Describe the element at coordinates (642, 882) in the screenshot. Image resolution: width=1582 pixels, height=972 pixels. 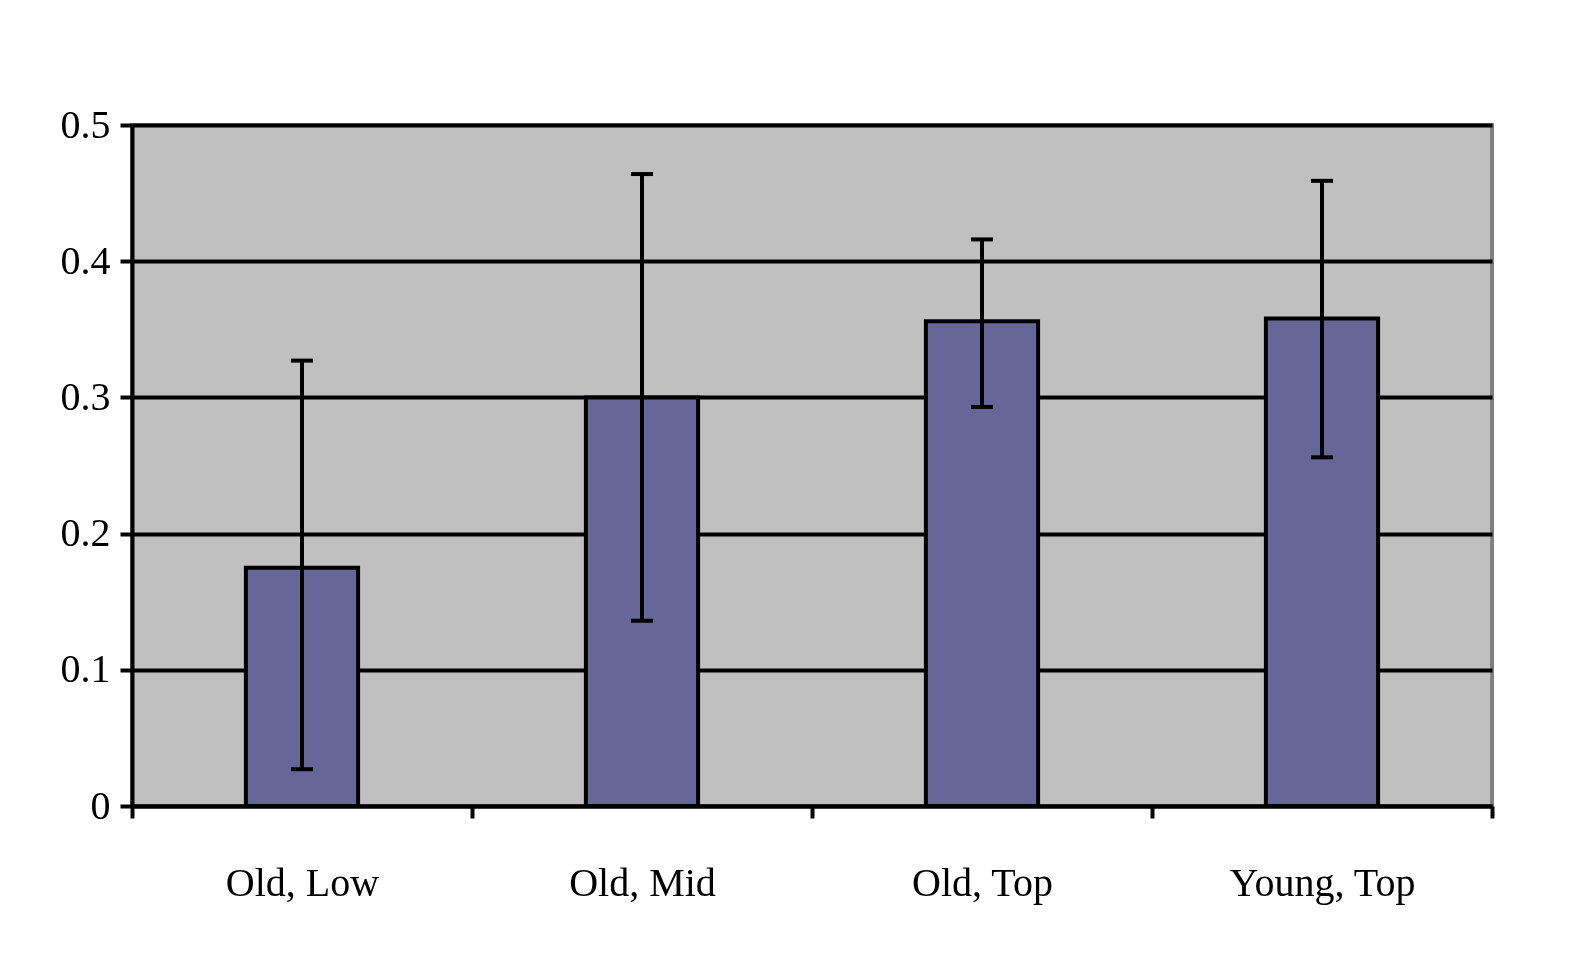
I see `x-tick-label: Old, Mid` at that location.